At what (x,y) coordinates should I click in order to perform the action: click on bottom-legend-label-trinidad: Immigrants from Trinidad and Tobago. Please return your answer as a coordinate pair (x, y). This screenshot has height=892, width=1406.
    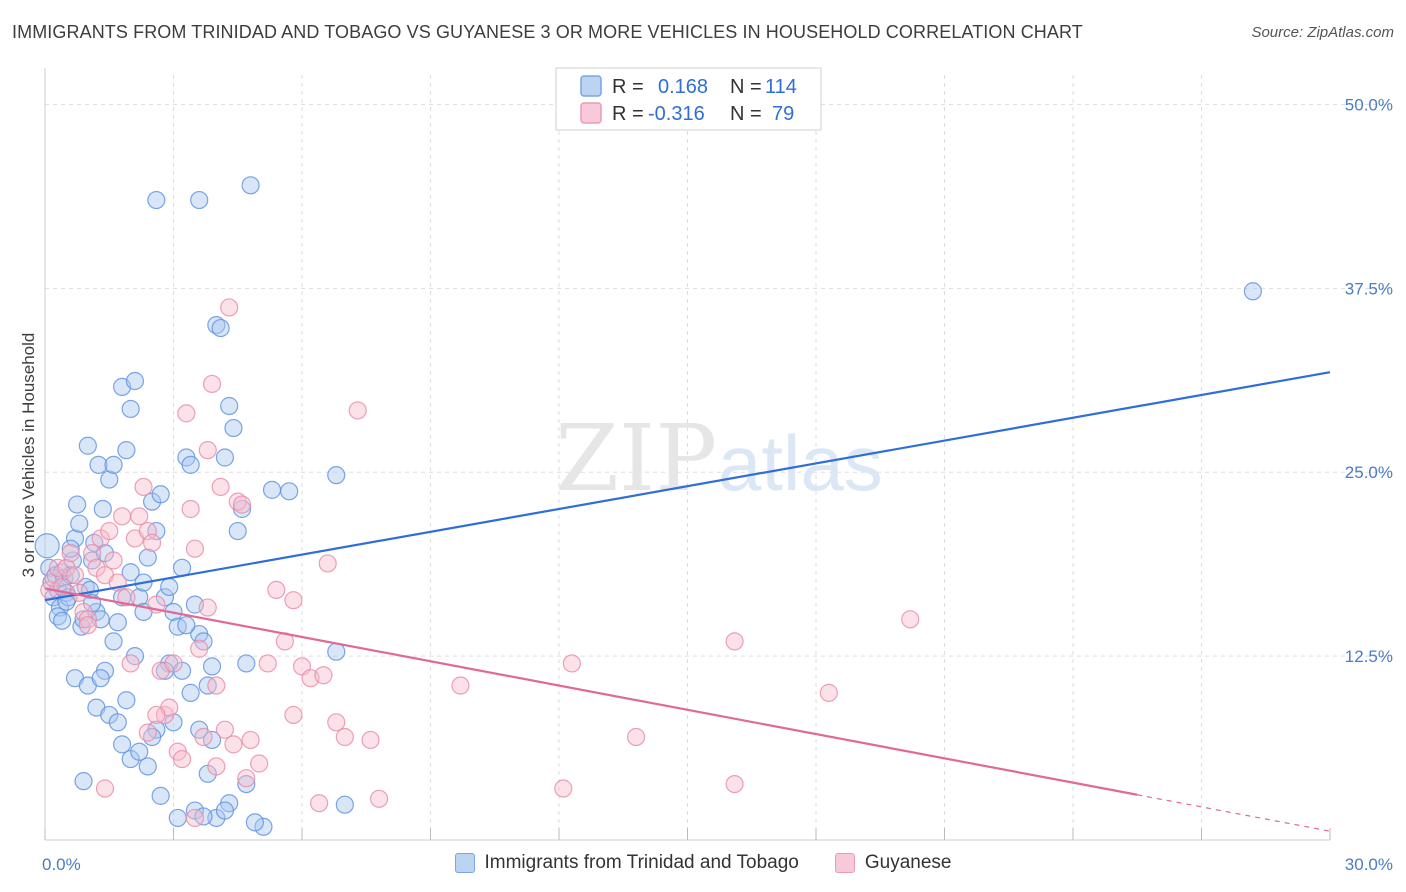
    Looking at the image, I should click on (641, 862).